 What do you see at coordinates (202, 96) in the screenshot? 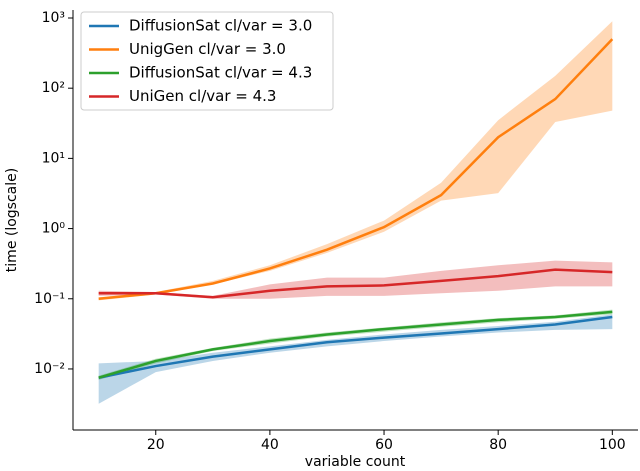
I see `legend-label: UniGen cl/var = 4.3` at bounding box center [202, 96].